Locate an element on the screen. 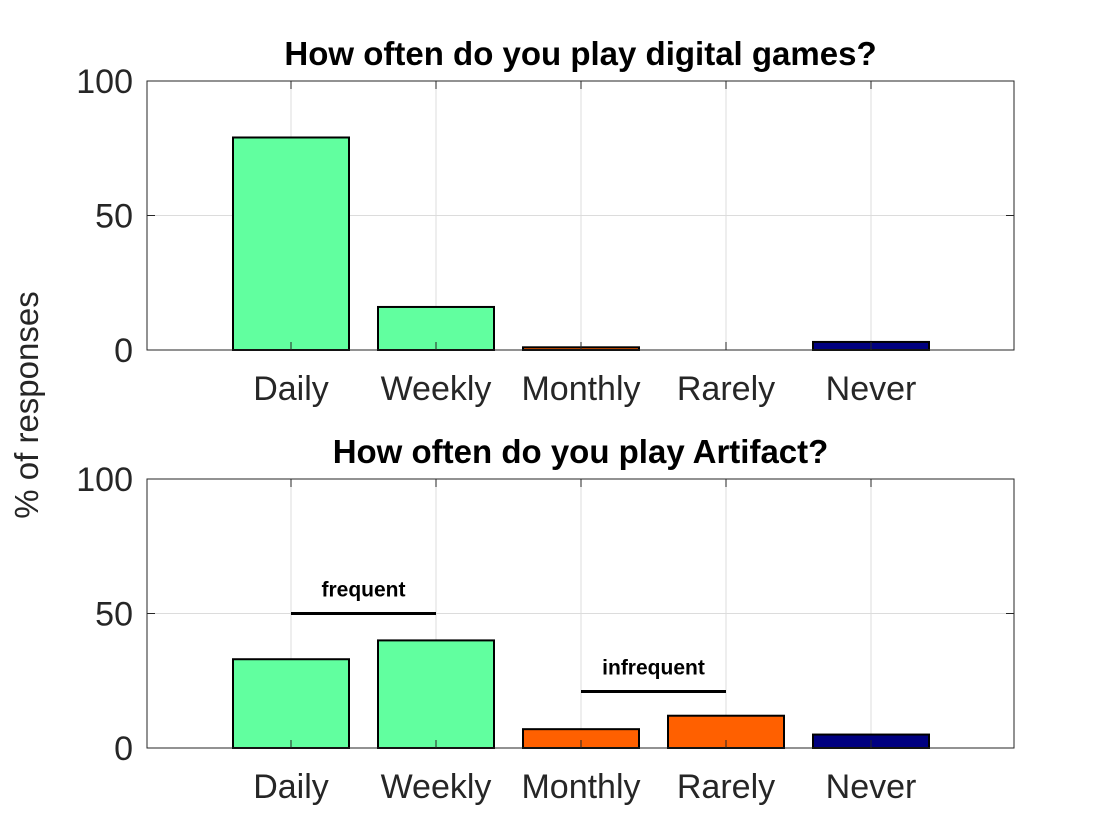 Image resolution: width=1120 pixels, height=840 pixels. annotation-label: infrequent is located at coordinates (653, 668).